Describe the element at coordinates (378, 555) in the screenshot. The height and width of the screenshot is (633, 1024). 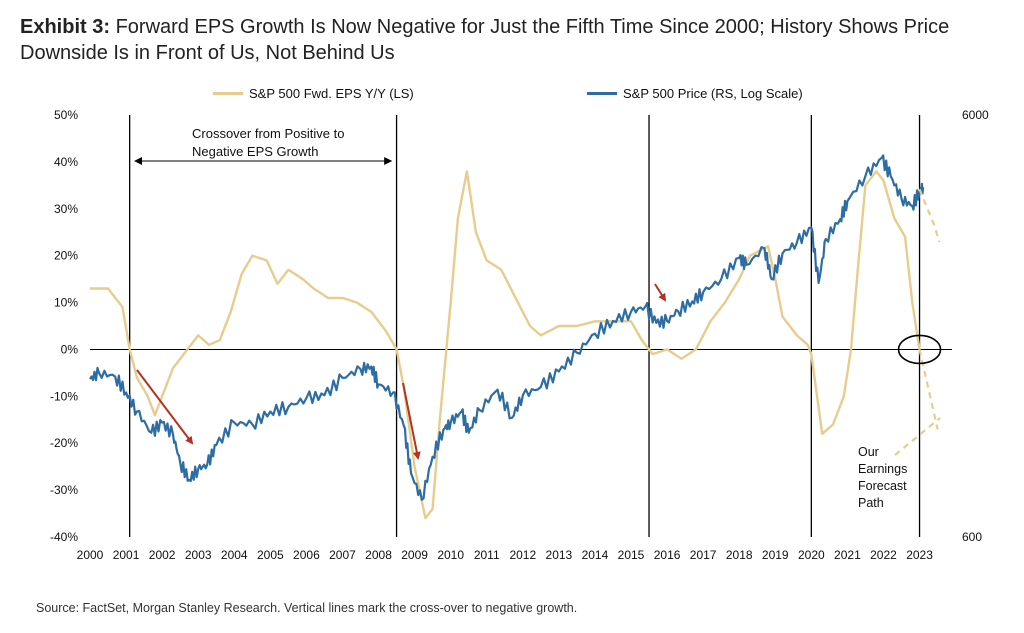
I see `x-tick-label: 2008` at that location.